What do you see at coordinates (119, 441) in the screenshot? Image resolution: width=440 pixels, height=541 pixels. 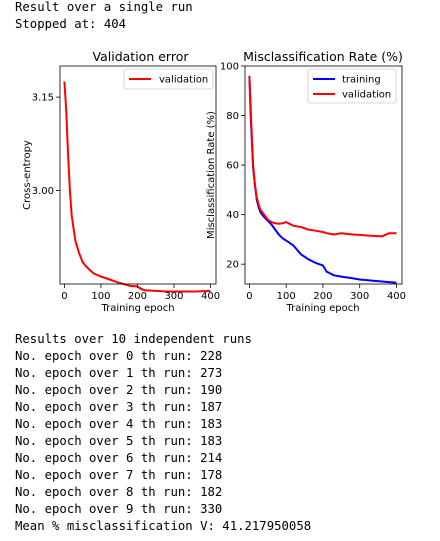 I see `run-line: No. epoch over 5 th run: 183` at bounding box center [119, 441].